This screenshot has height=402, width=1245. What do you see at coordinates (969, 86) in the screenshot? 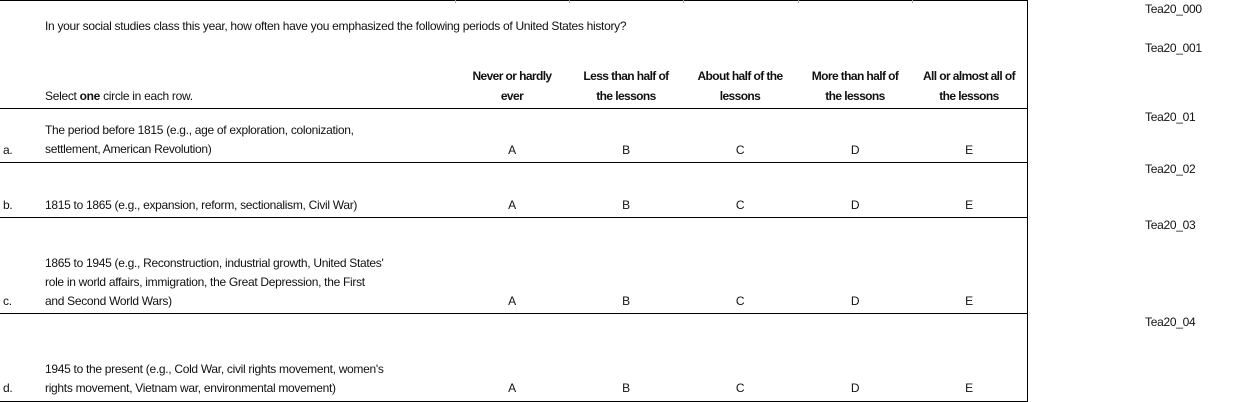
I see `column-header-all: All or almost all of the lessons` at bounding box center [969, 86].